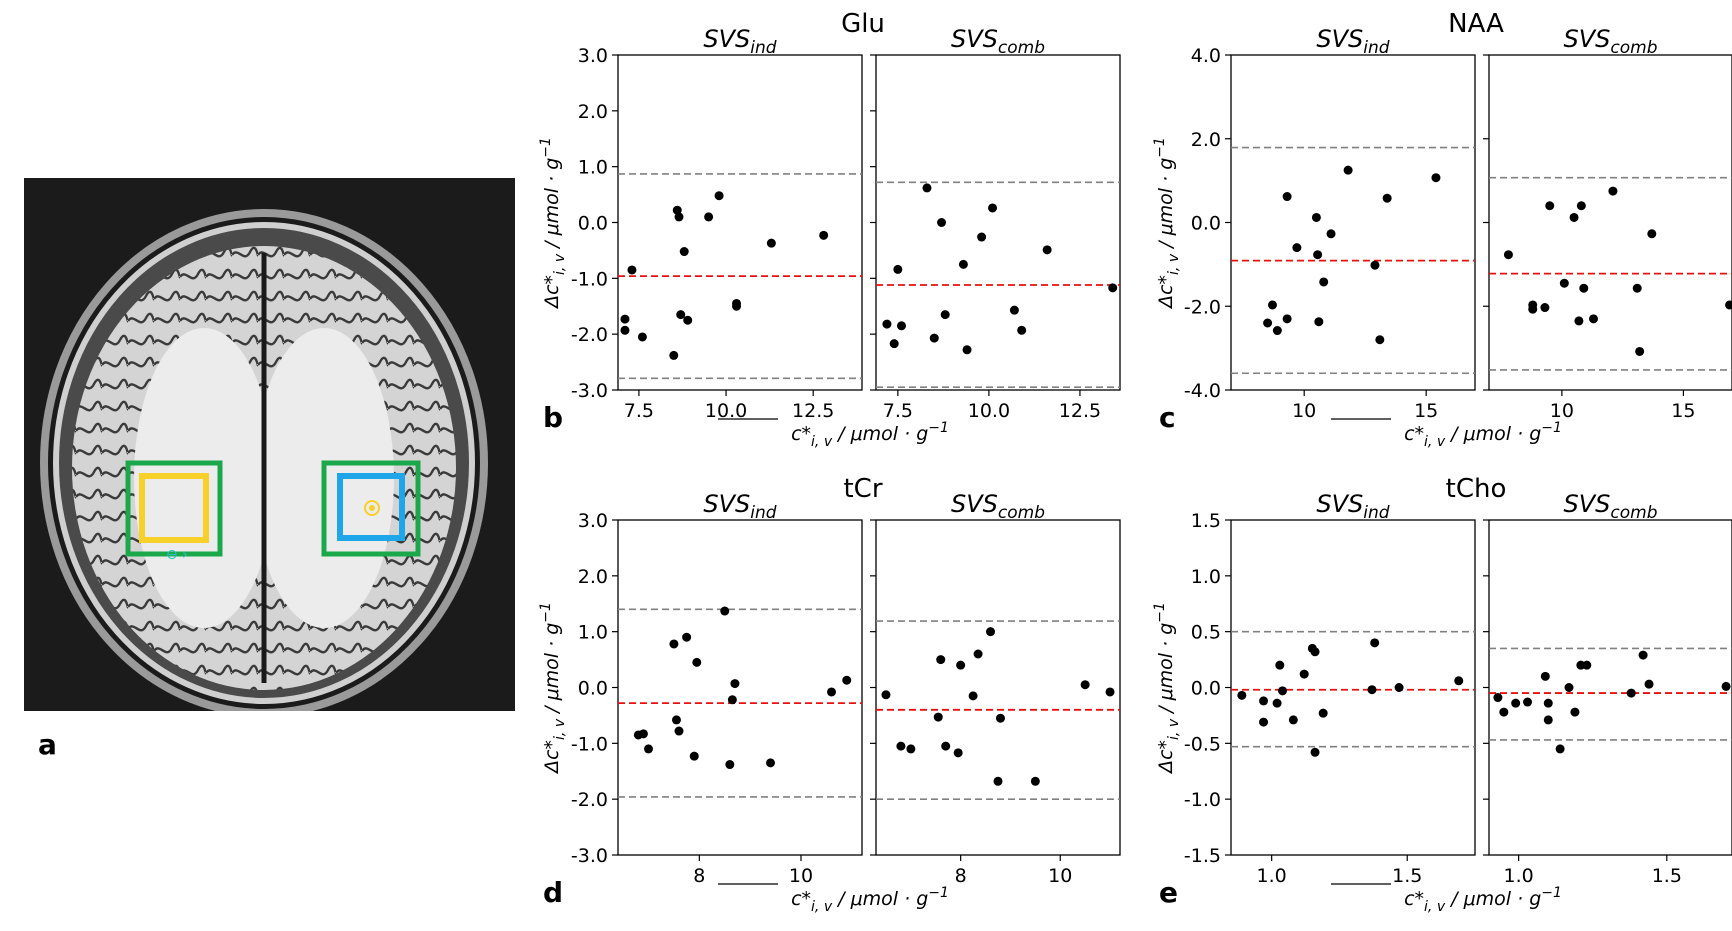  What do you see at coordinates (1167, 417) in the screenshot?
I see `panel-c-label: c` at bounding box center [1167, 417].